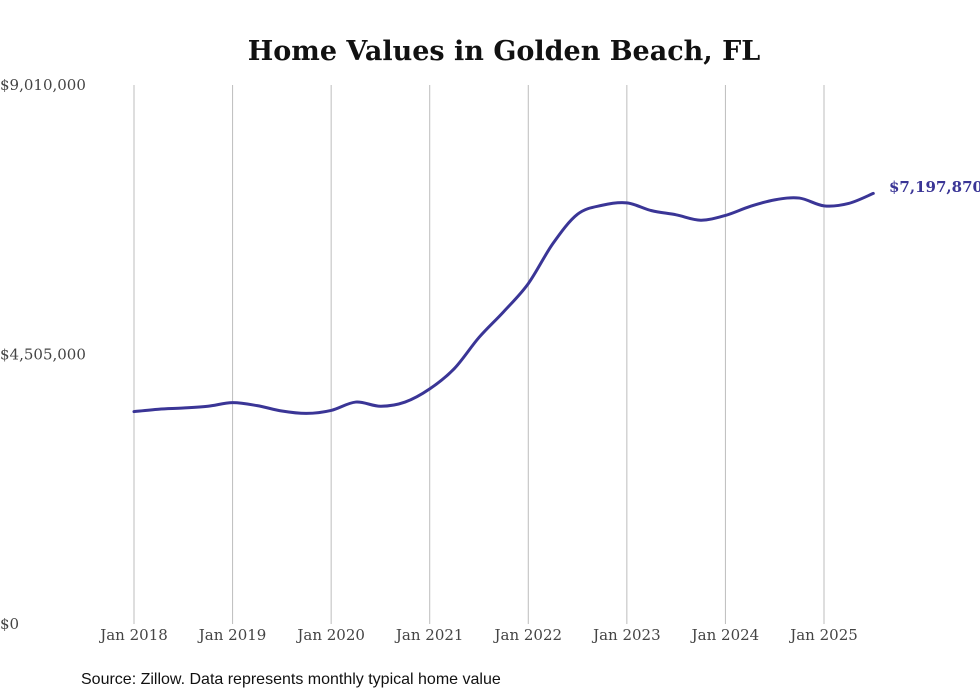 The width and height of the screenshot is (980, 699). I want to click on y-axis-ticks: $0 $4,505,000 $9,010,000, so click(43, 354).